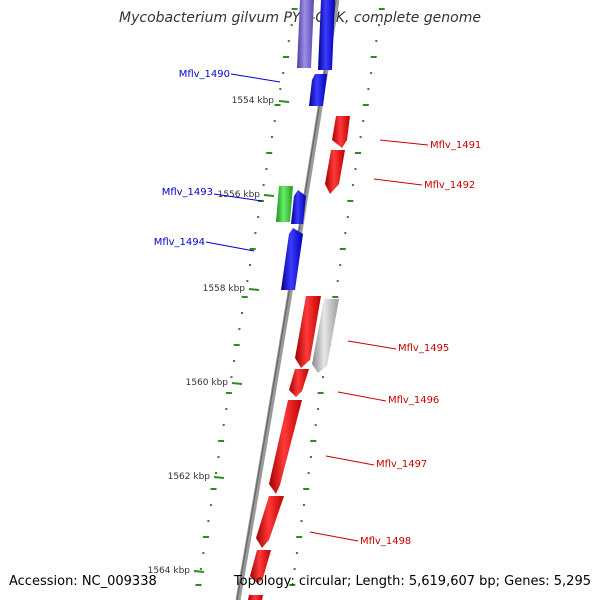  Describe the element at coordinates (207, 383) in the screenshot. I see `svg-text: 1560 kbp` at that location.